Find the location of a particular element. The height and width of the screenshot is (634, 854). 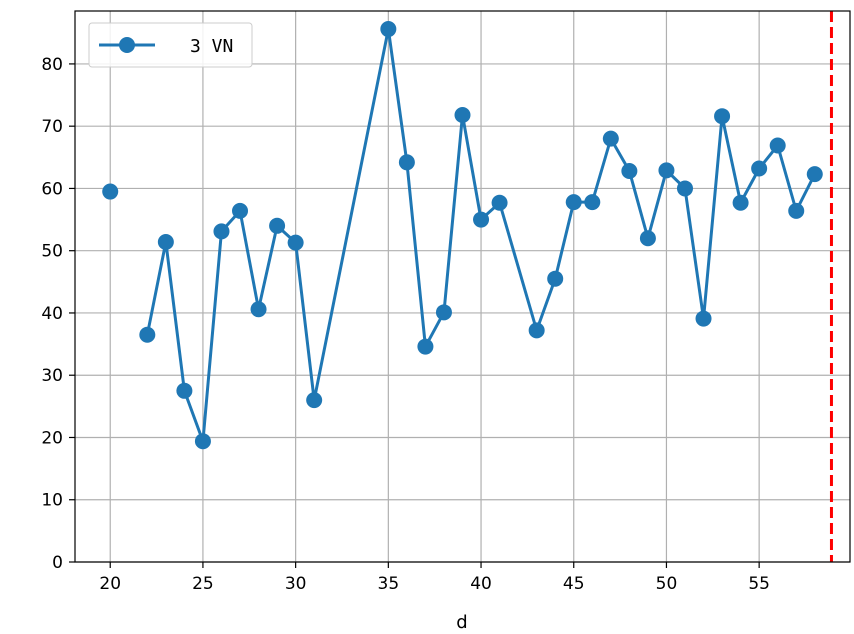

legend-frame is located at coordinates (170, 45).